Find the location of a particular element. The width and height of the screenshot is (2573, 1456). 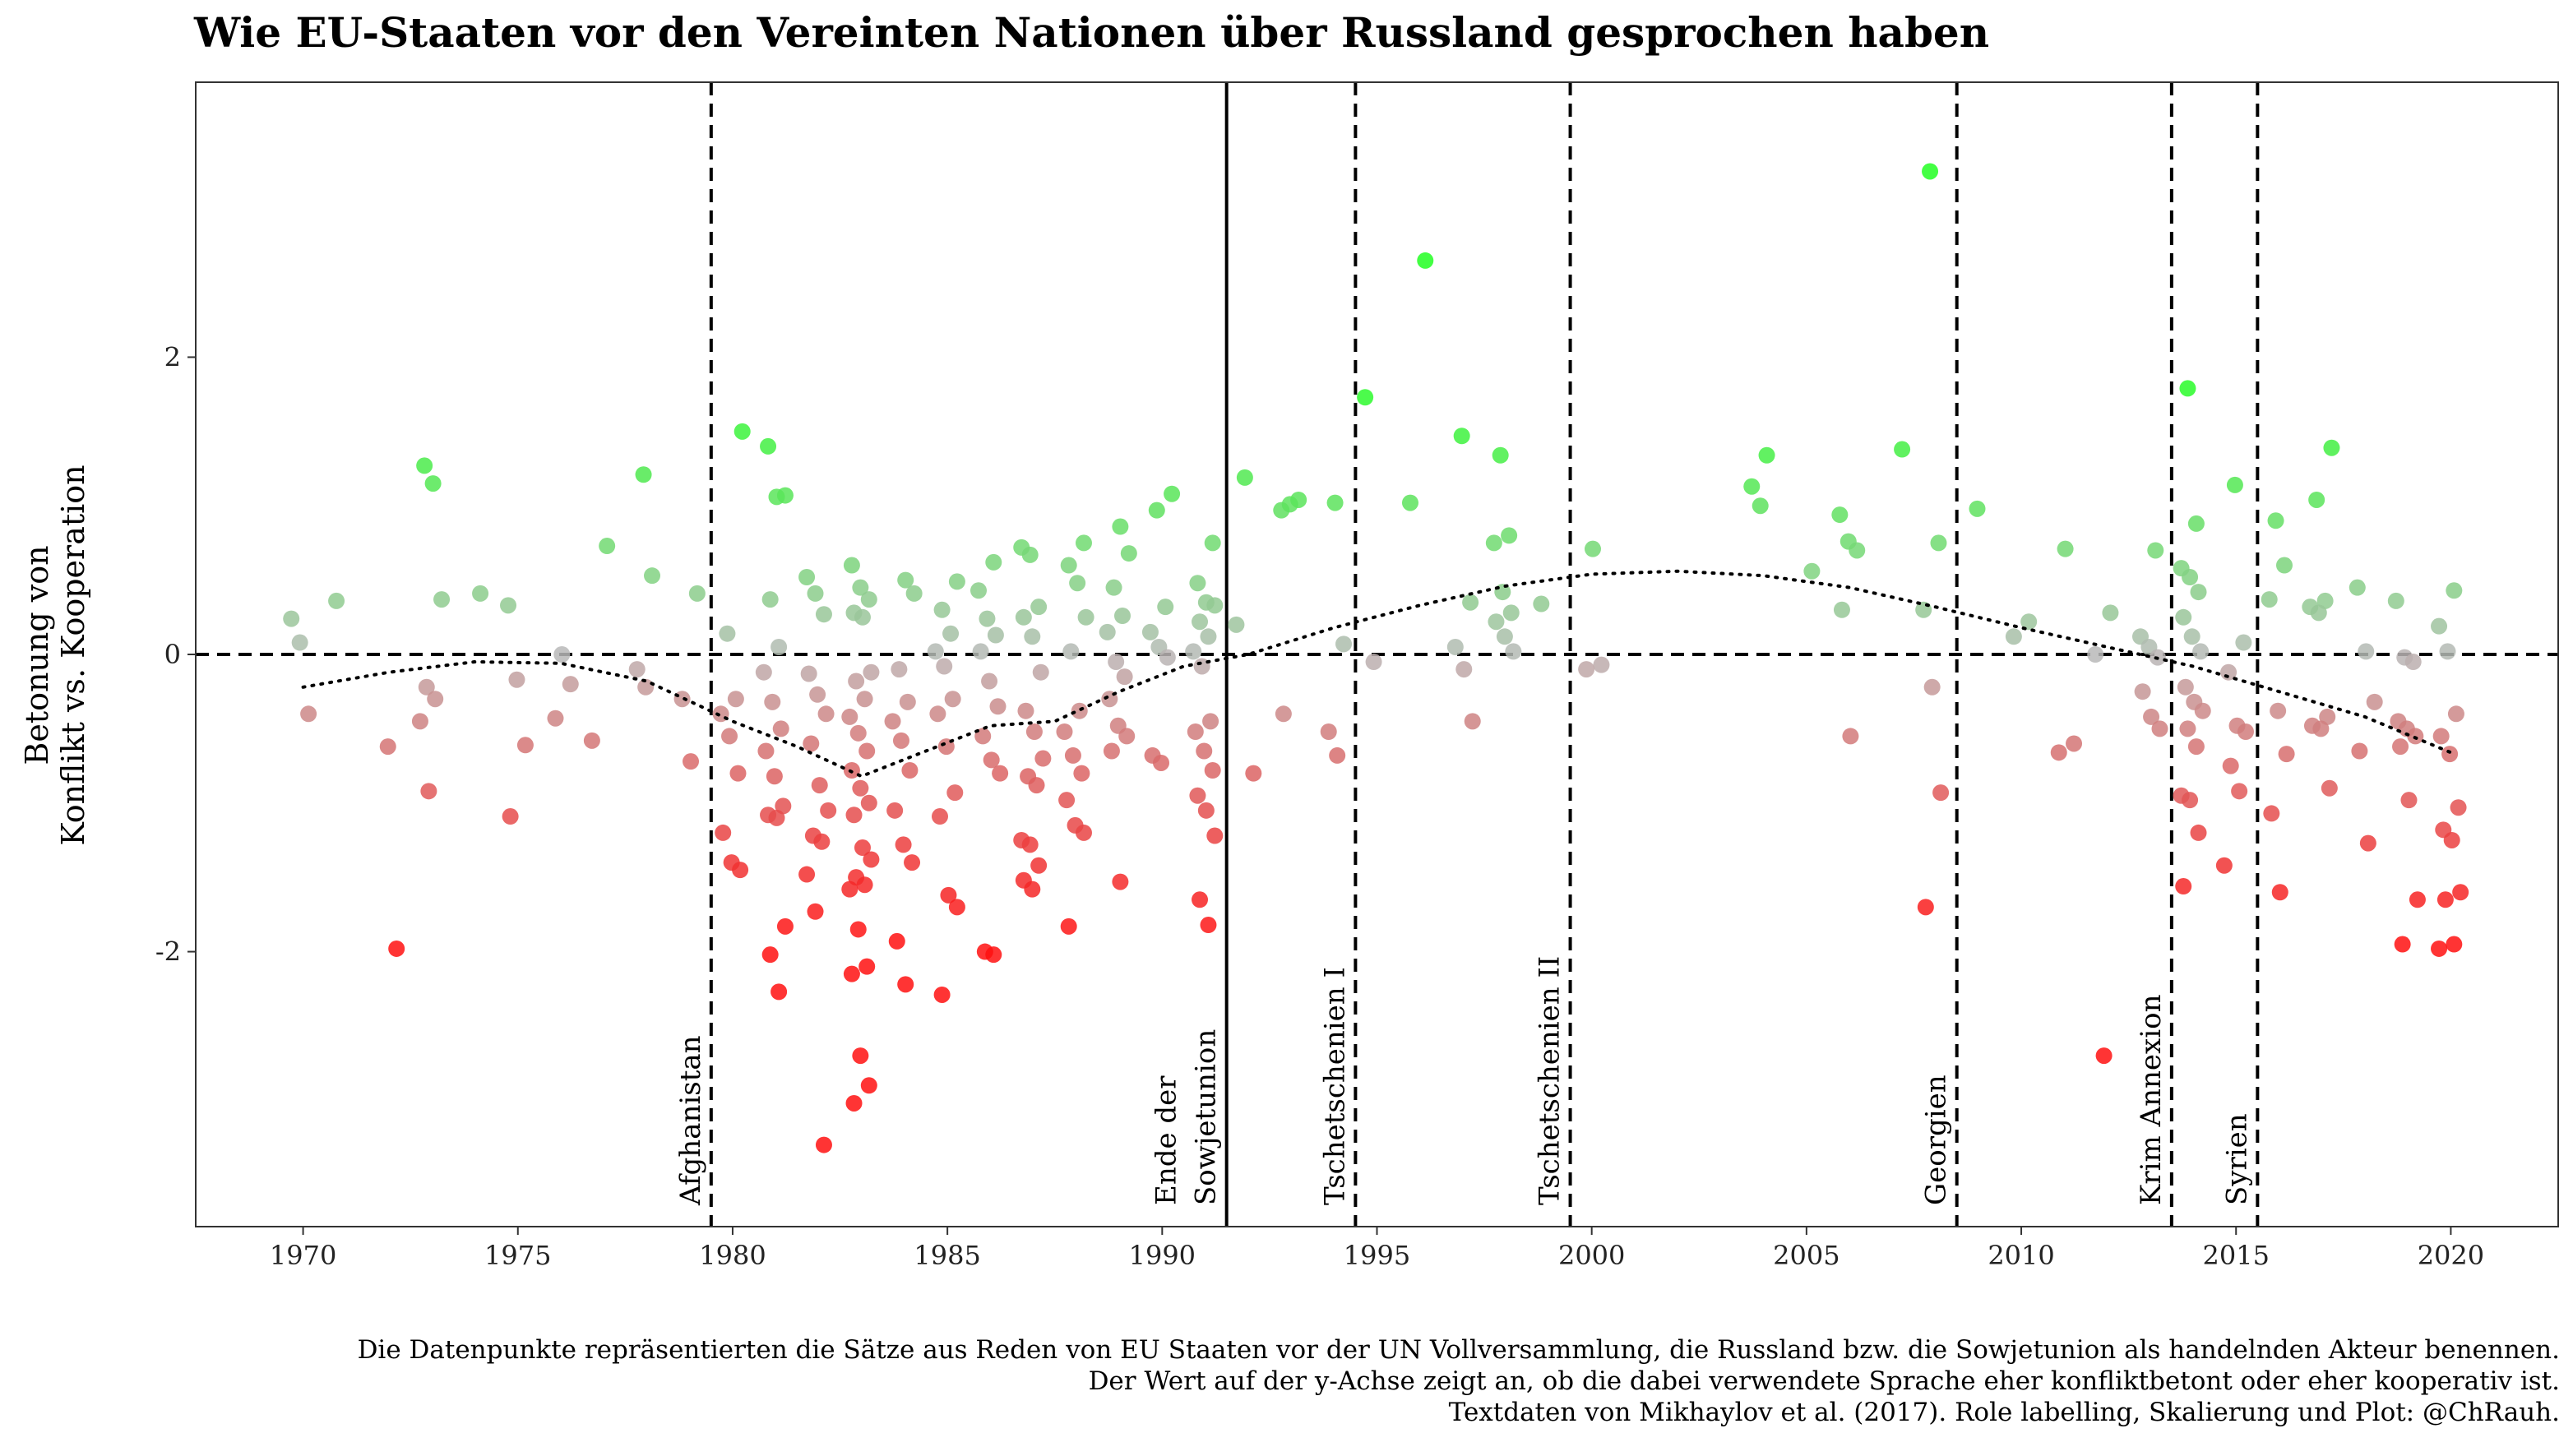

event-label: Syrien is located at coordinates (2236, 1159).